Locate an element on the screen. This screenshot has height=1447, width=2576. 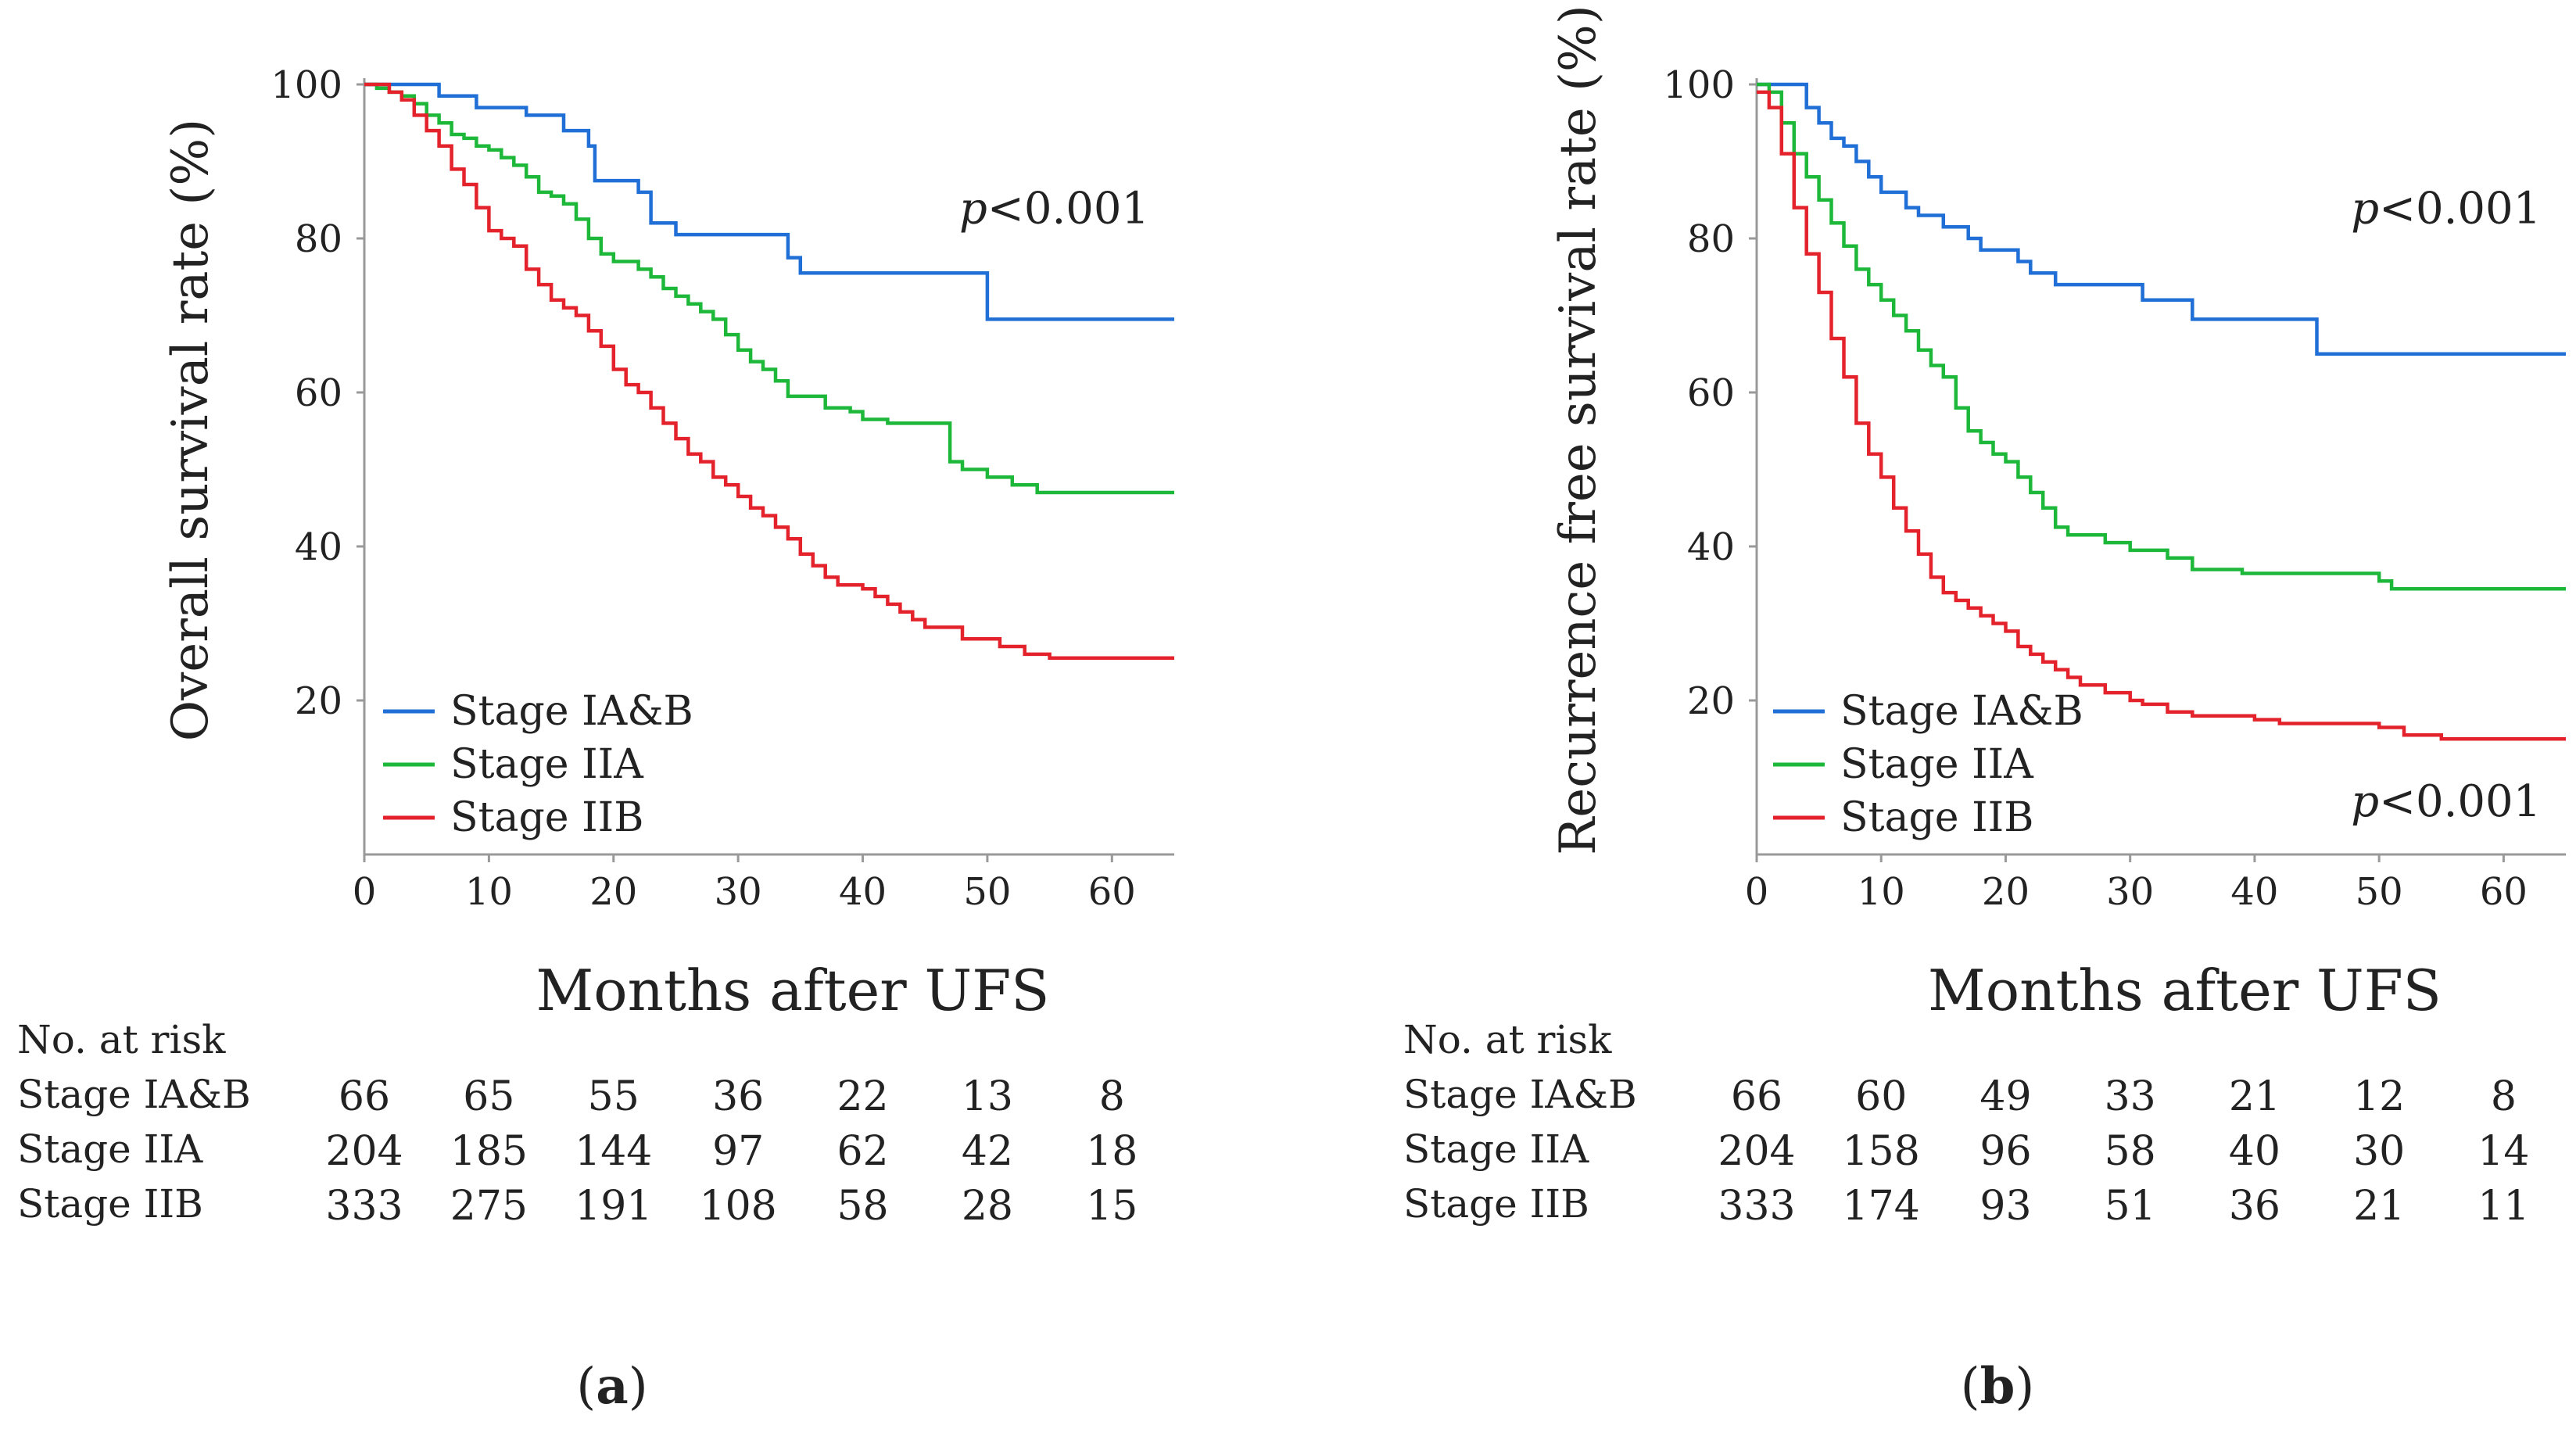
risk-cell: 108 is located at coordinates (738, 1206).